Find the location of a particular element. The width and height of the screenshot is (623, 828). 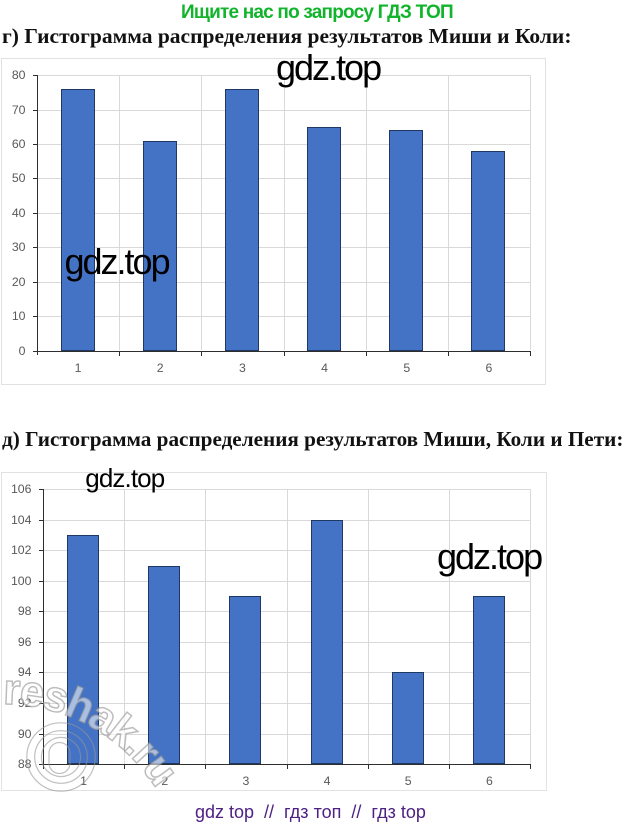

svg-text: reshak.ru is located at coordinates (95, 730).